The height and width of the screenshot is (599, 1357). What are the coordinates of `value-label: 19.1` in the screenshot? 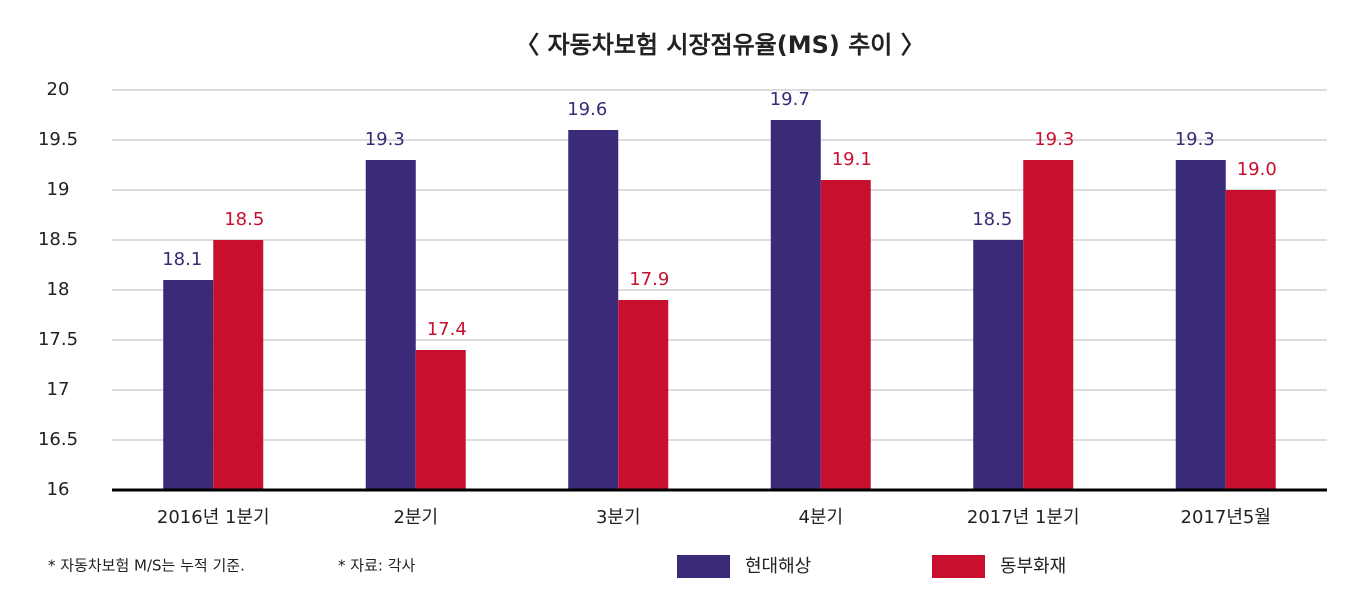 It's located at (852, 159).